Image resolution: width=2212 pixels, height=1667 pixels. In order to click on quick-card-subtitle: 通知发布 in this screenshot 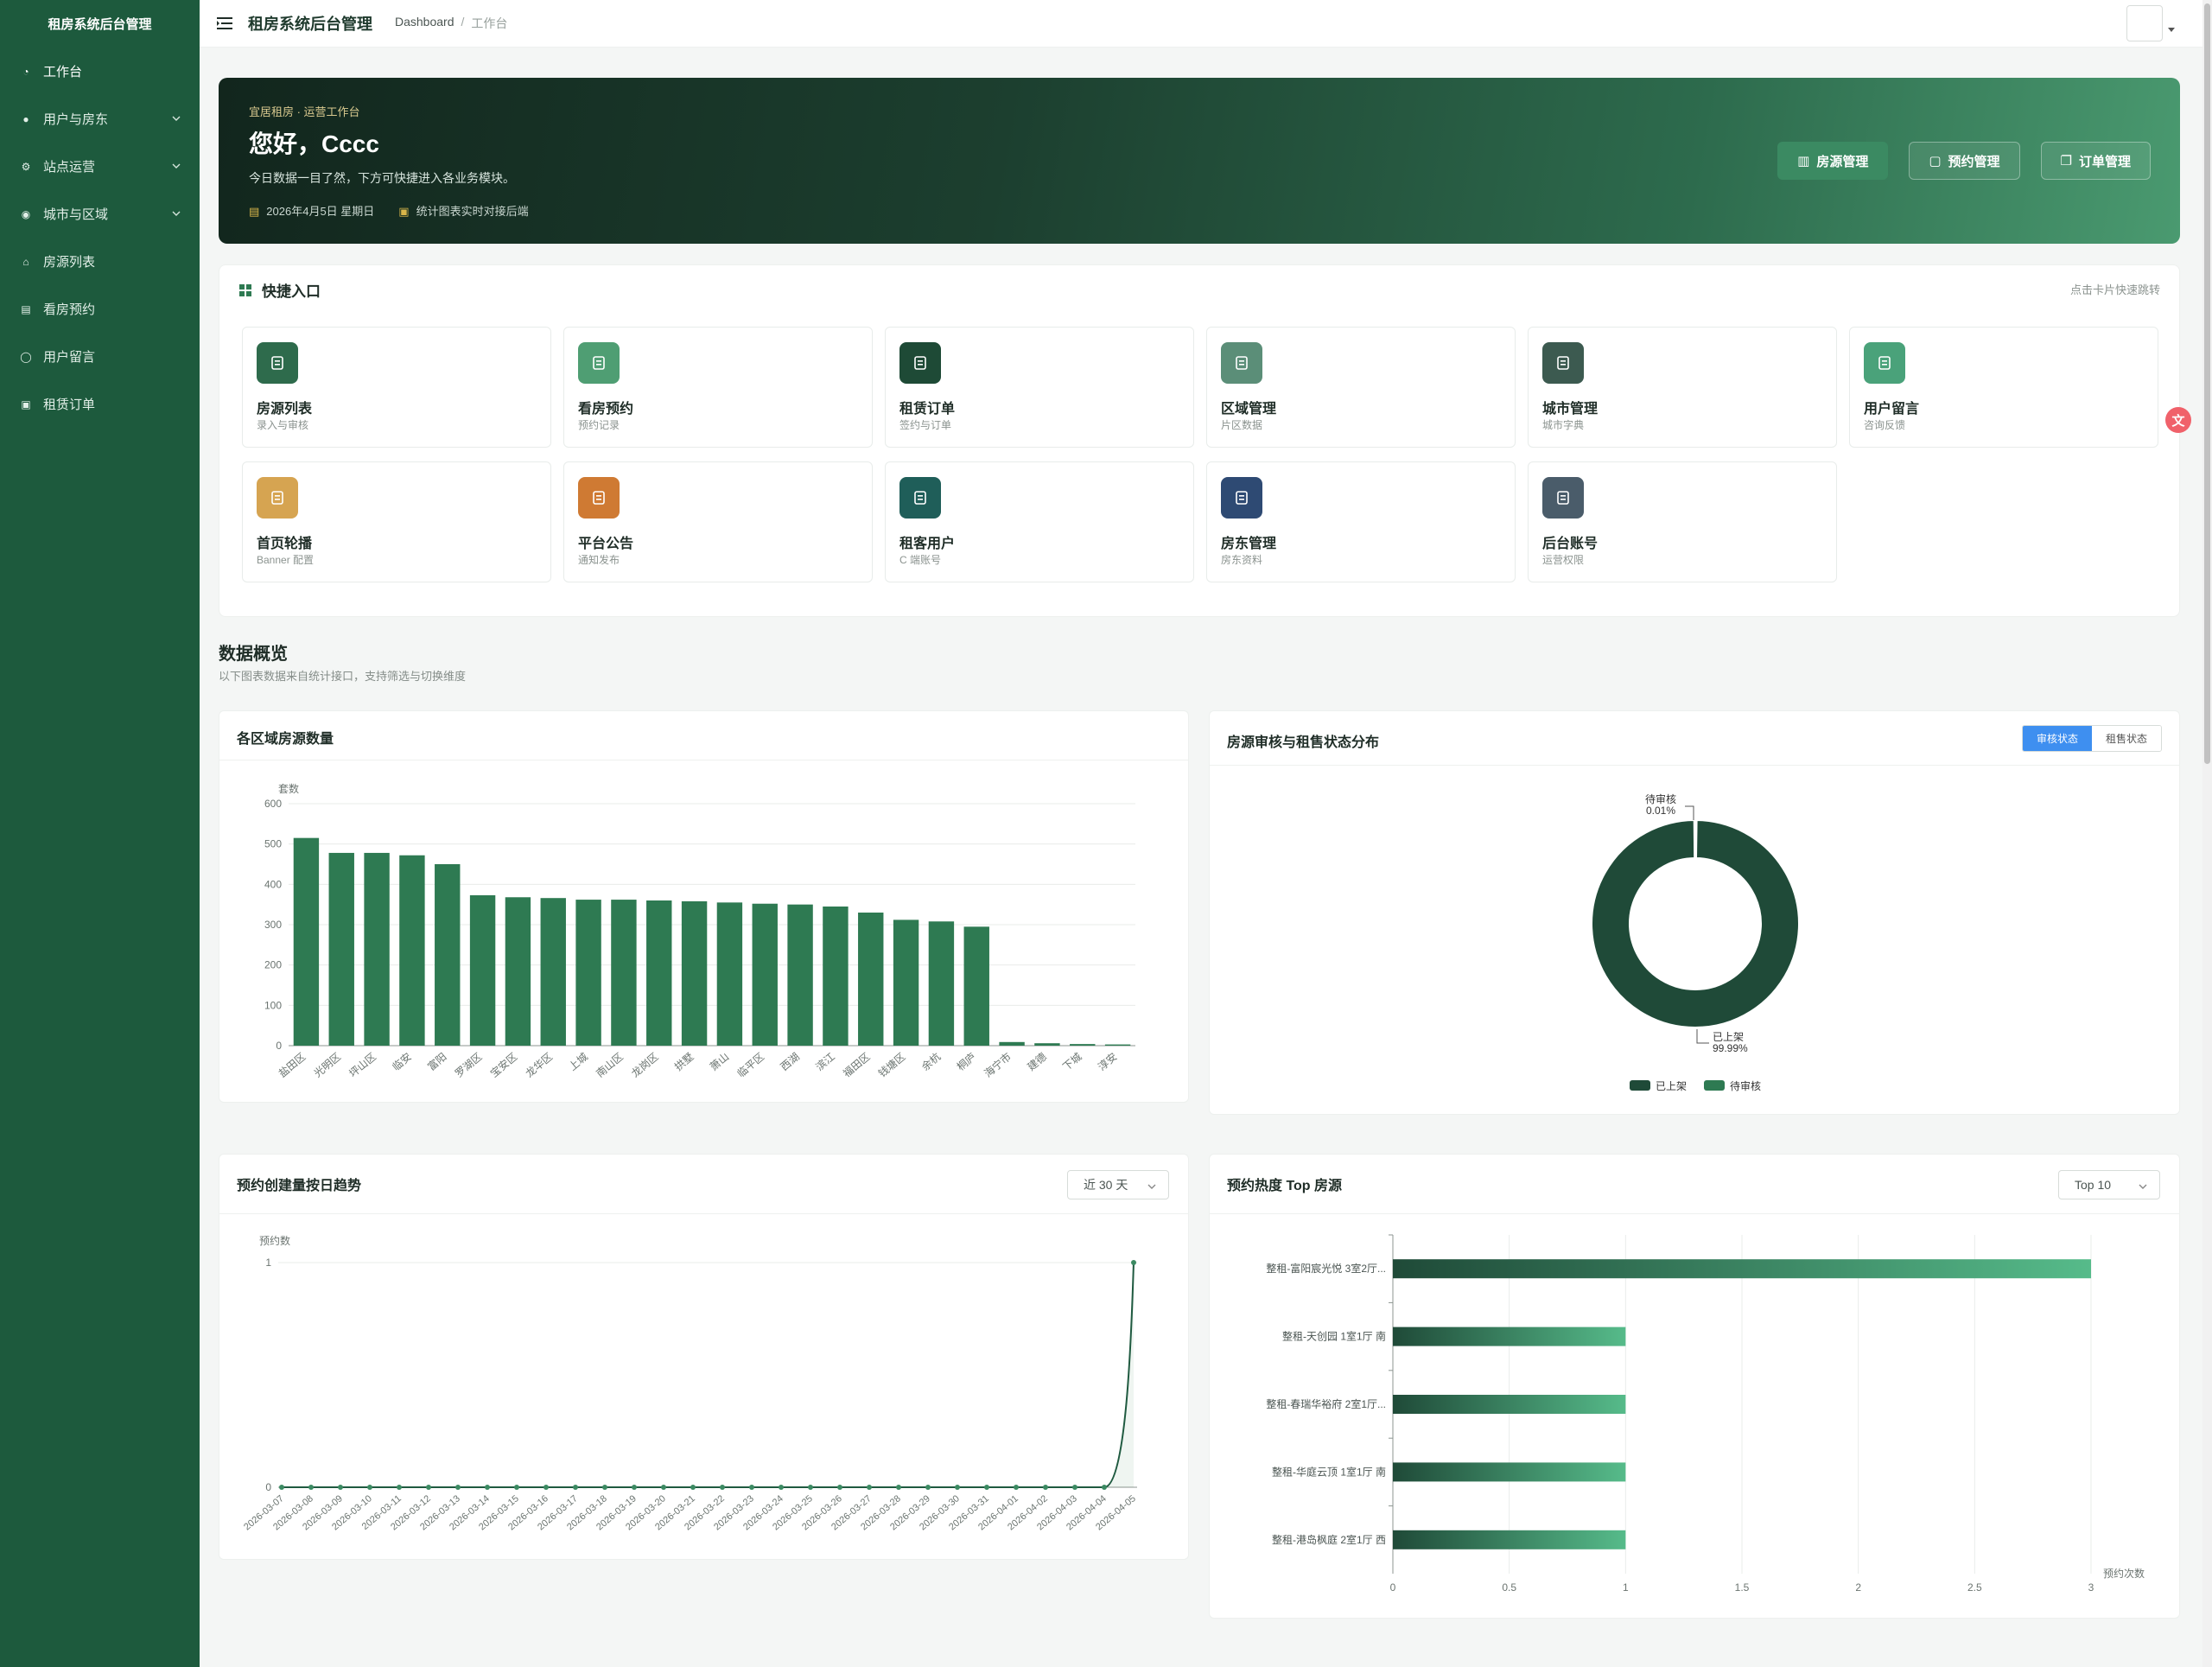, I will do `click(599, 560)`.